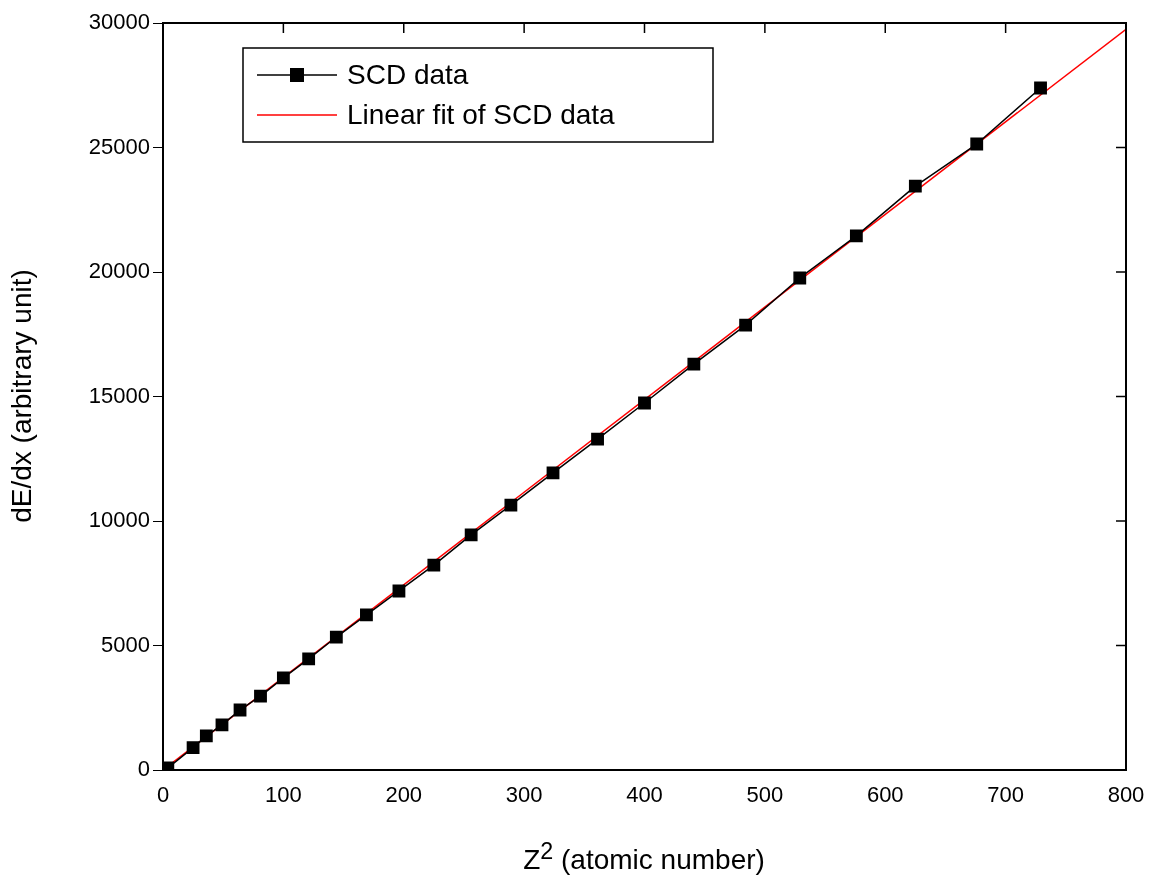  Describe the element at coordinates (119, 271) in the screenshot. I see `y-tick-label: 20000` at that location.